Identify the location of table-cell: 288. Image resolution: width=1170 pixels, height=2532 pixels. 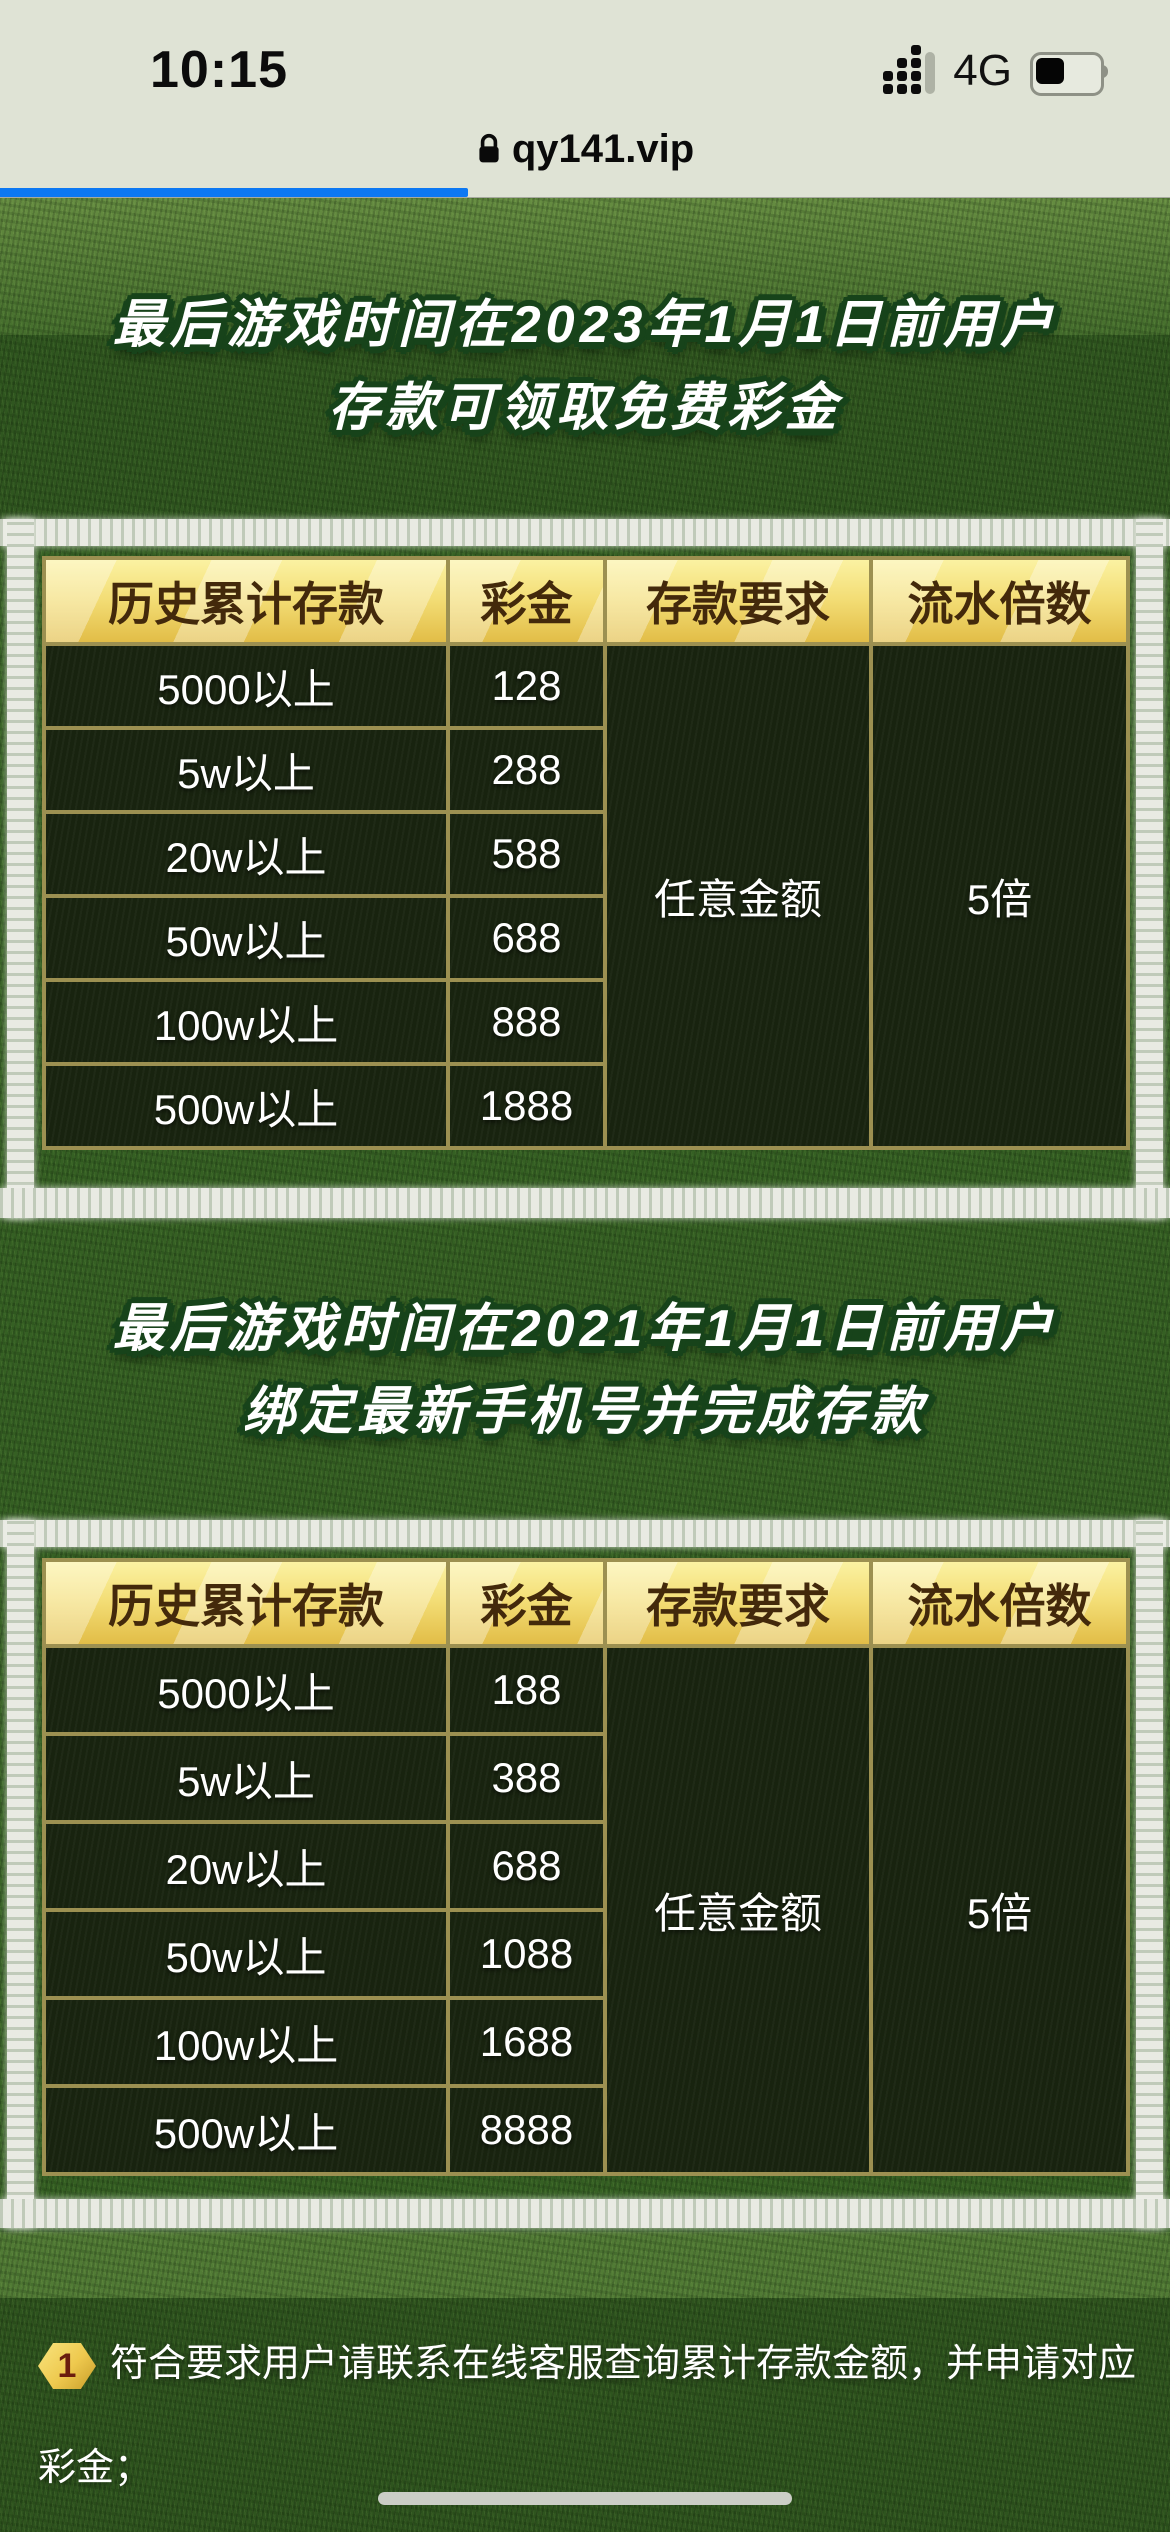
(526, 770).